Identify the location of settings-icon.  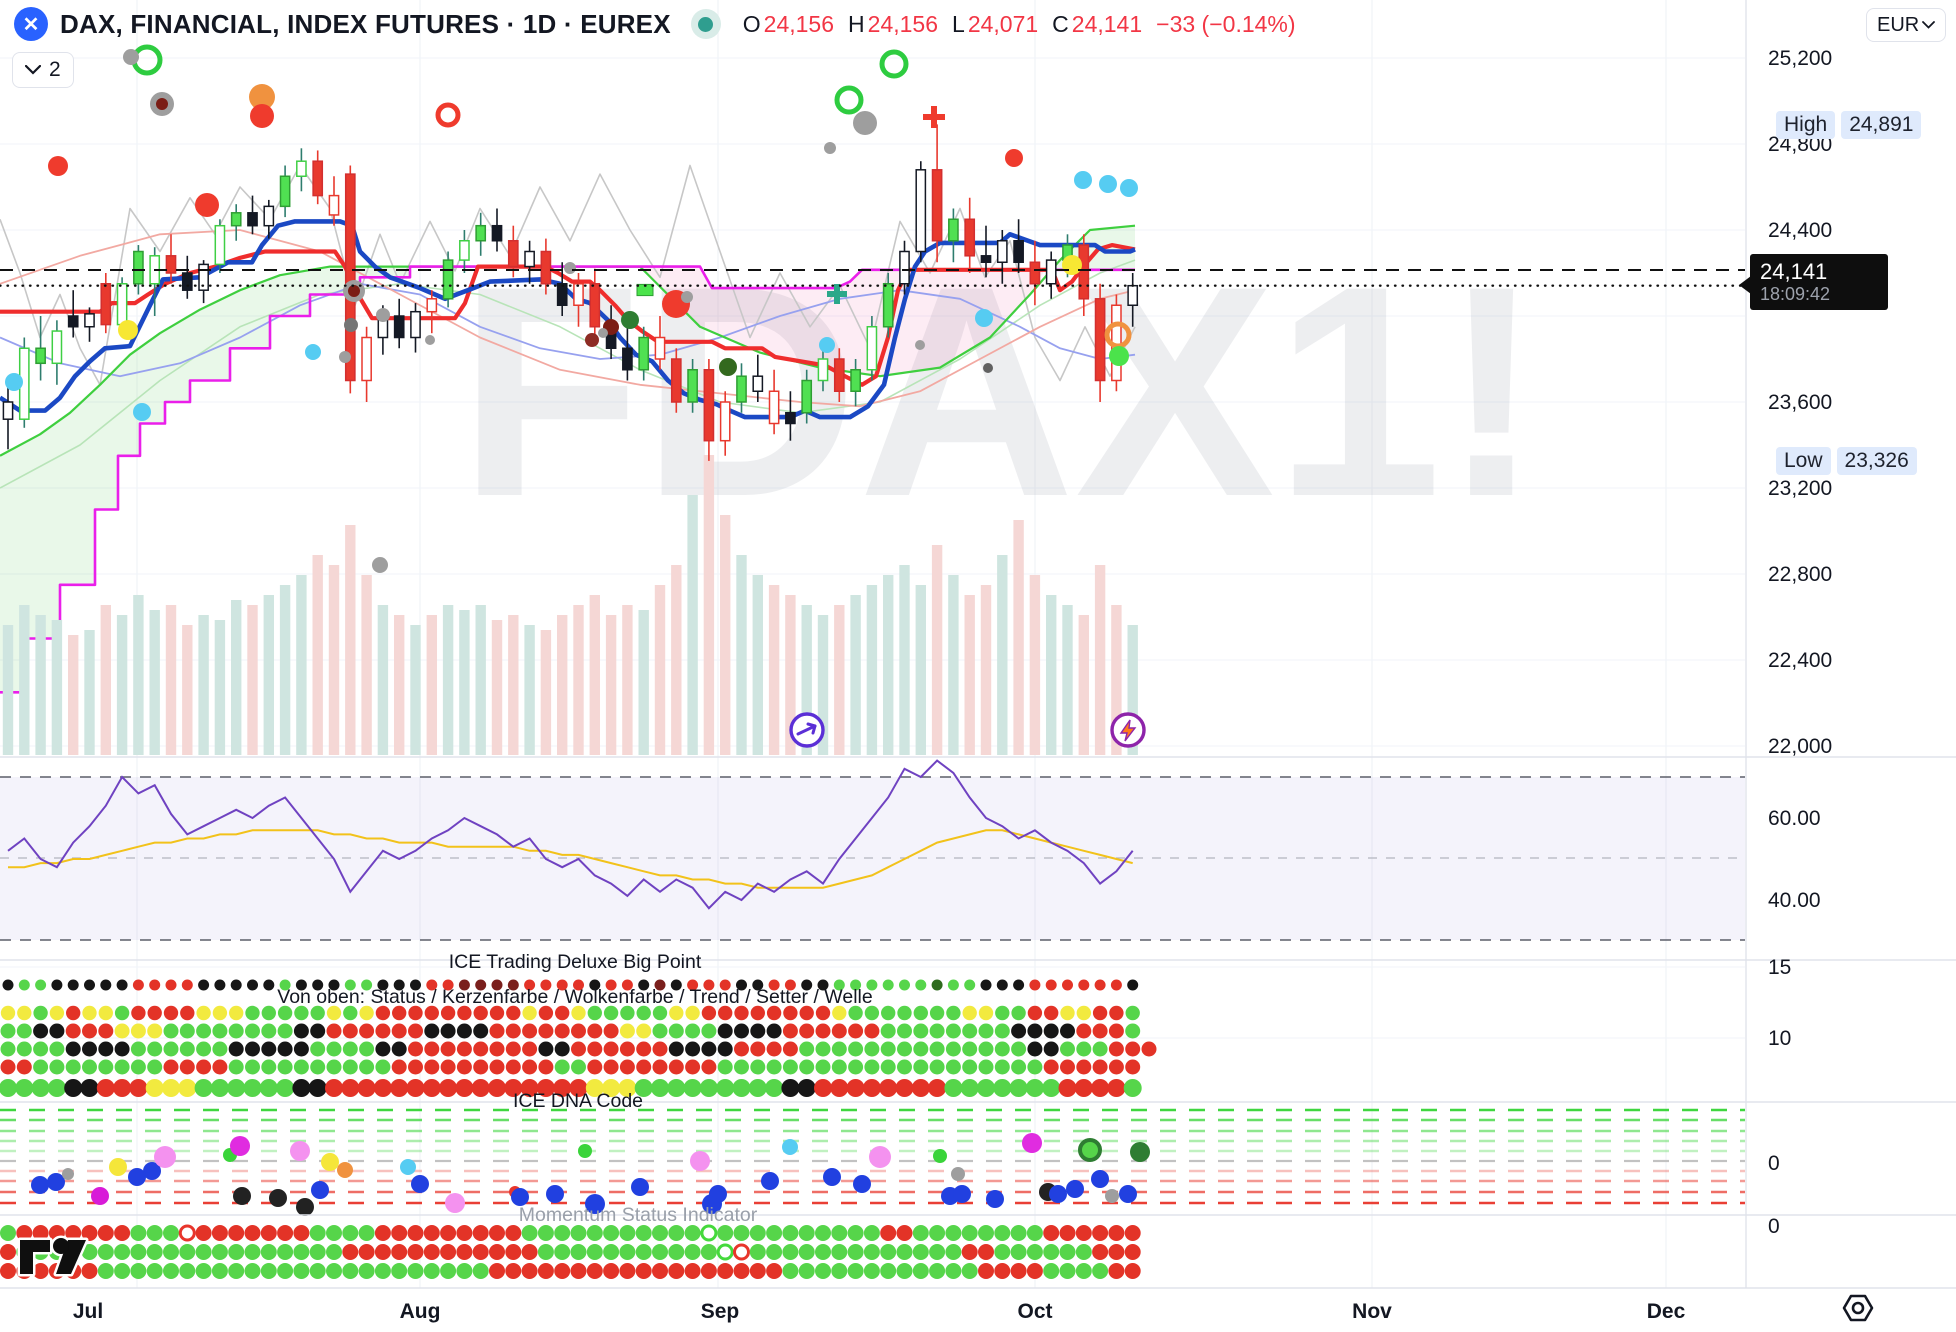
(1858, 1310).